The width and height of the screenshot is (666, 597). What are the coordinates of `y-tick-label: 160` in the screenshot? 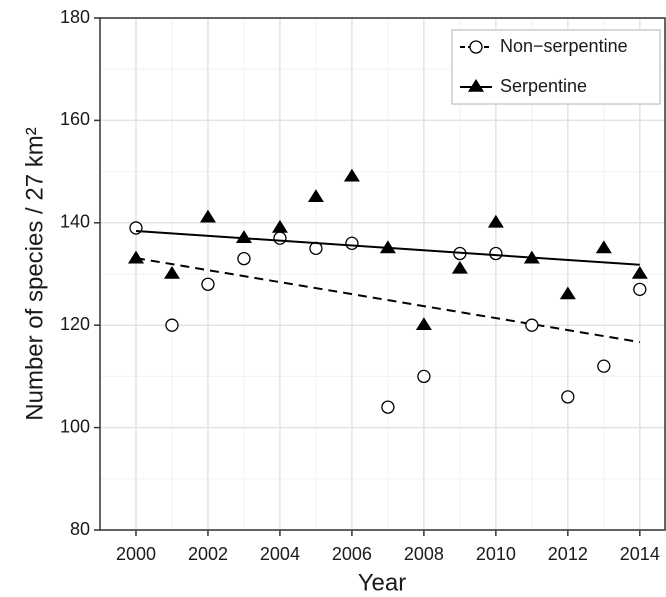 It's located at (75, 119).